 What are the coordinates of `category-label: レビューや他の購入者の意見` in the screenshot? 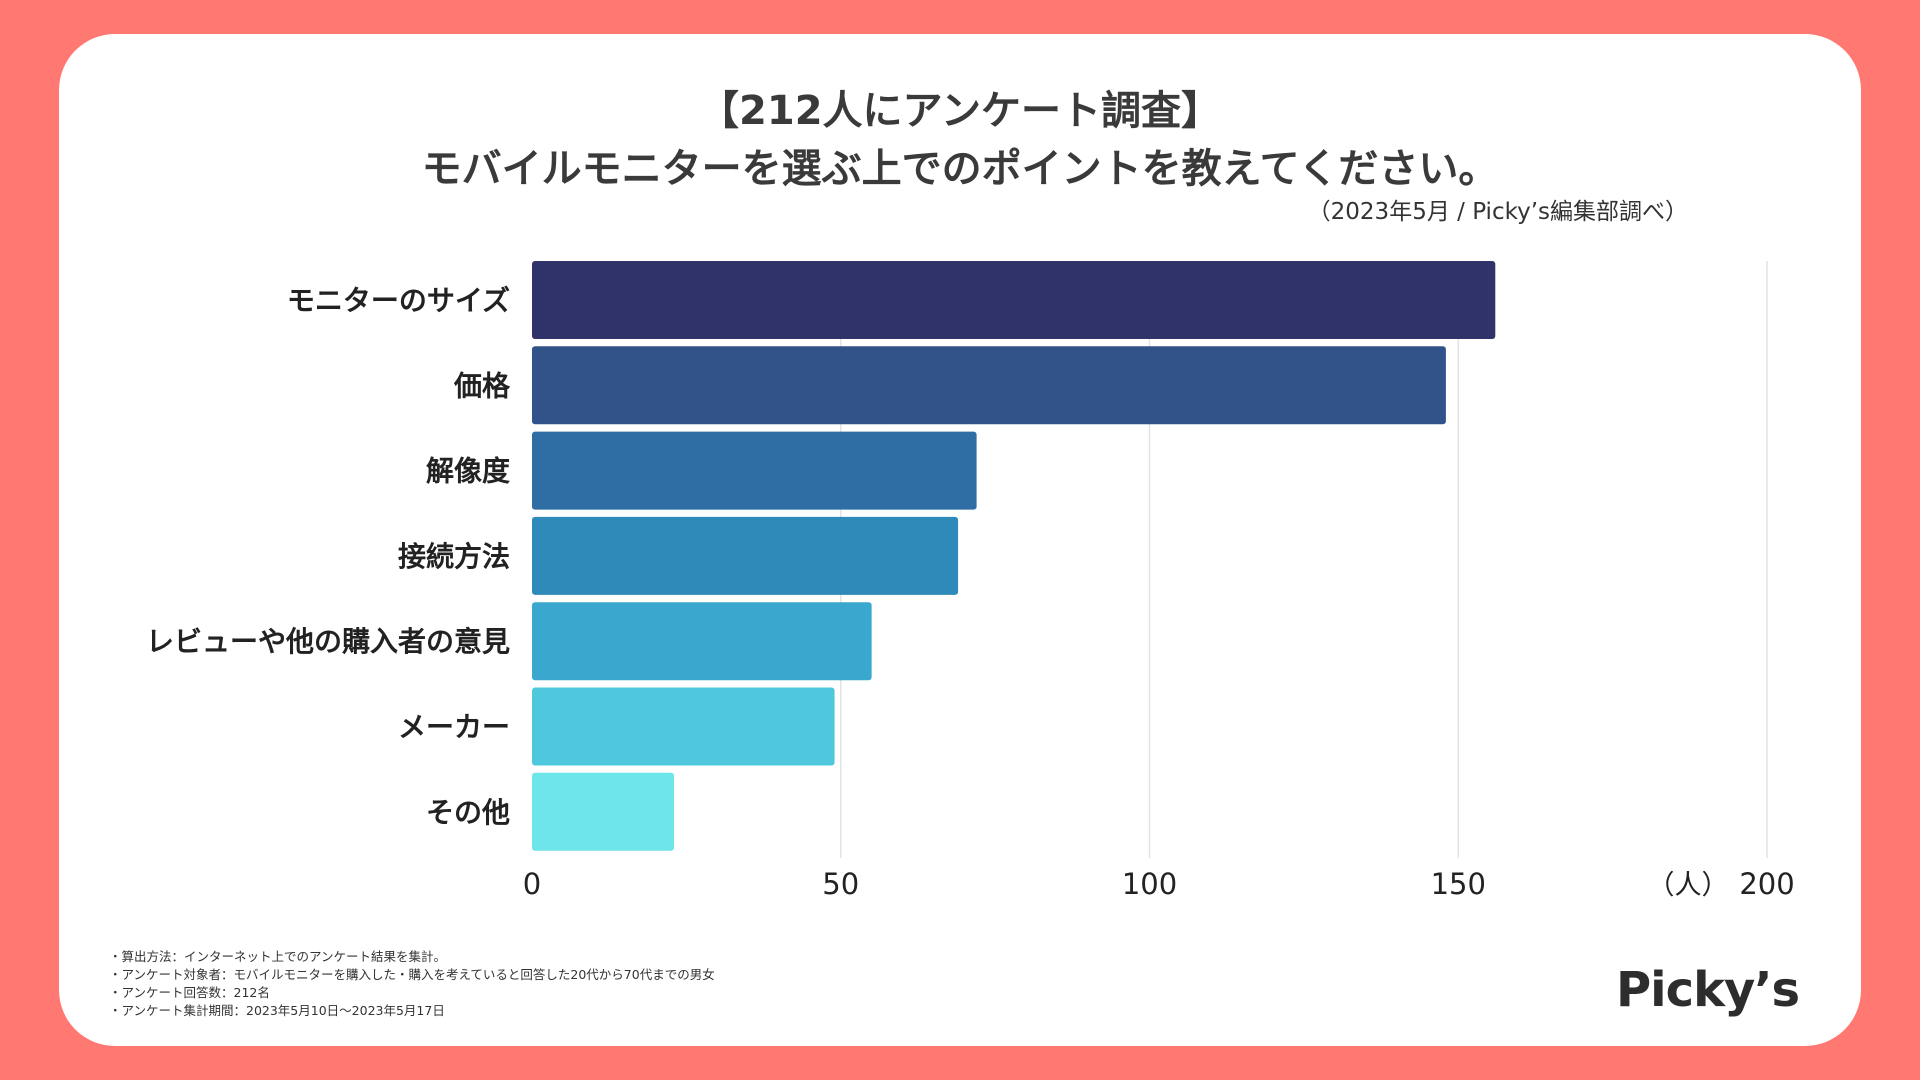 It's located at (328, 641).